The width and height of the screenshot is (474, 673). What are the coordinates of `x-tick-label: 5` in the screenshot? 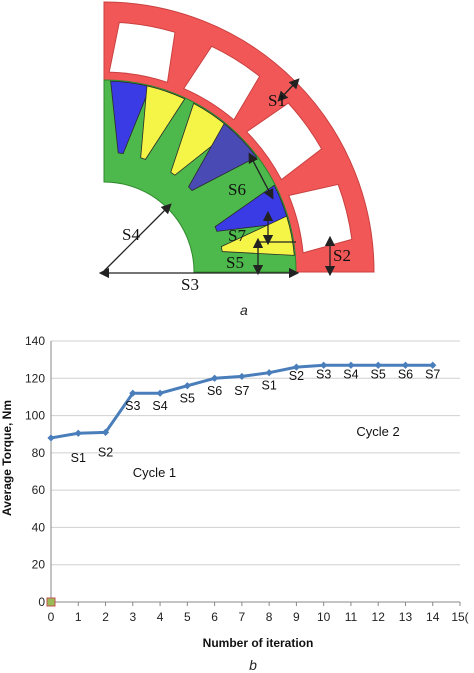 It's located at (187, 617).